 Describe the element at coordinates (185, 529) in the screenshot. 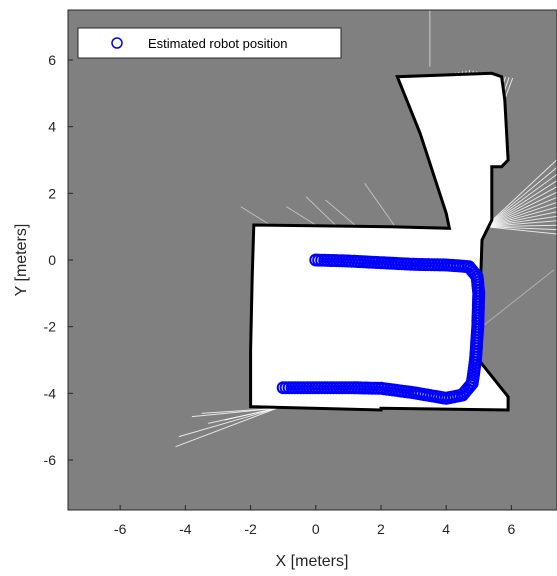

I see `x-tick-label: -4` at that location.